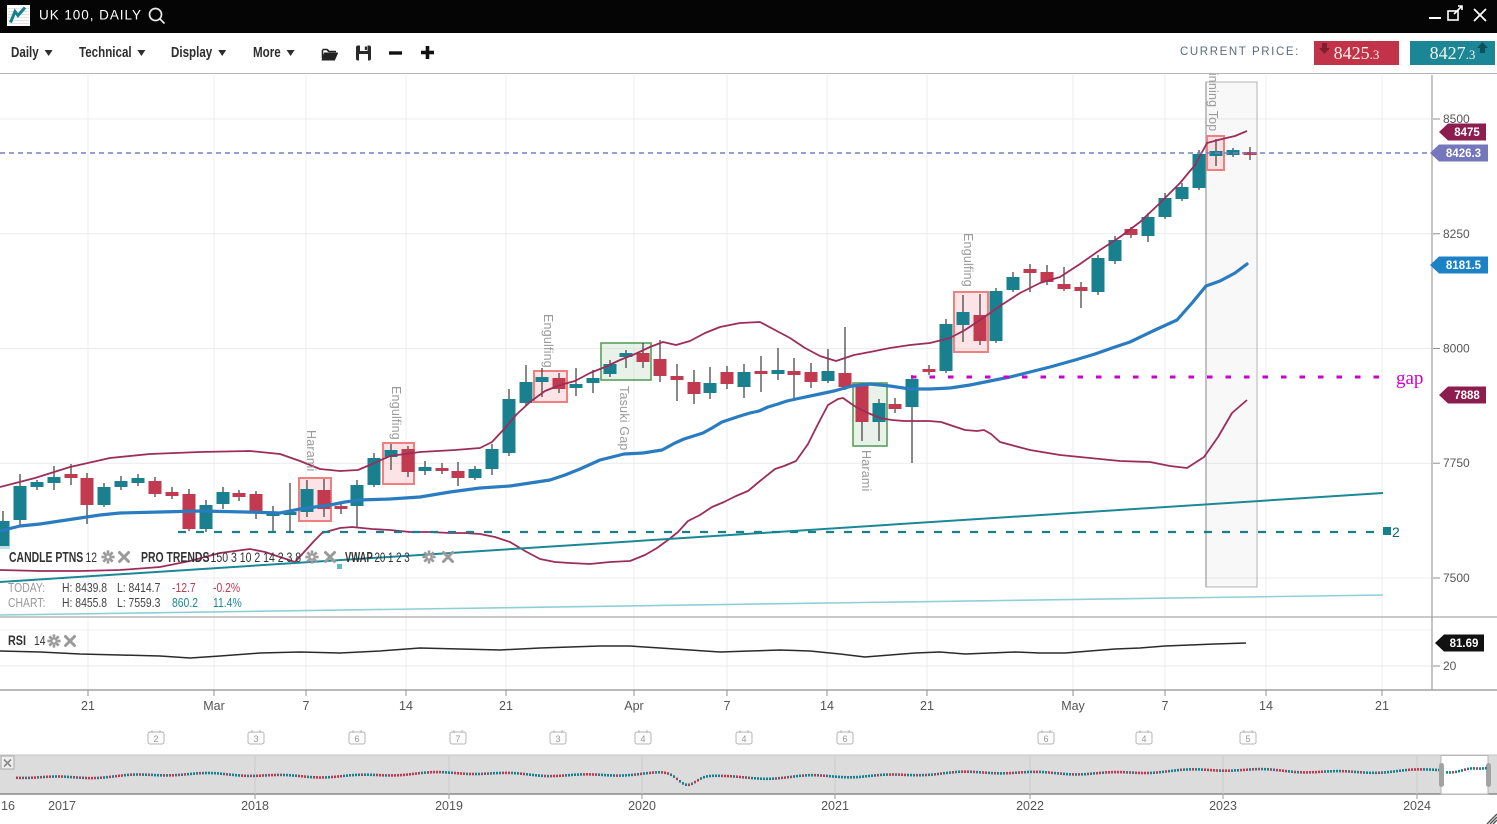 This screenshot has height=824, width=1497. What do you see at coordinates (1213, 102) in the screenshot?
I see `svg-text: Spinning Top` at bounding box center [1213, 102].